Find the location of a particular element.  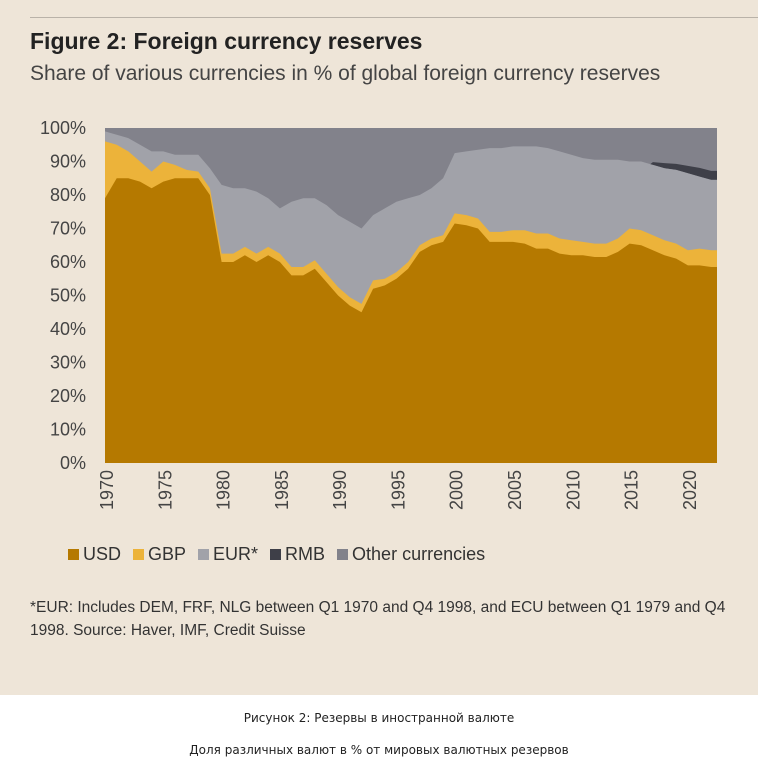

x-tick-label: 1985 is located at coordinates (282, 490).